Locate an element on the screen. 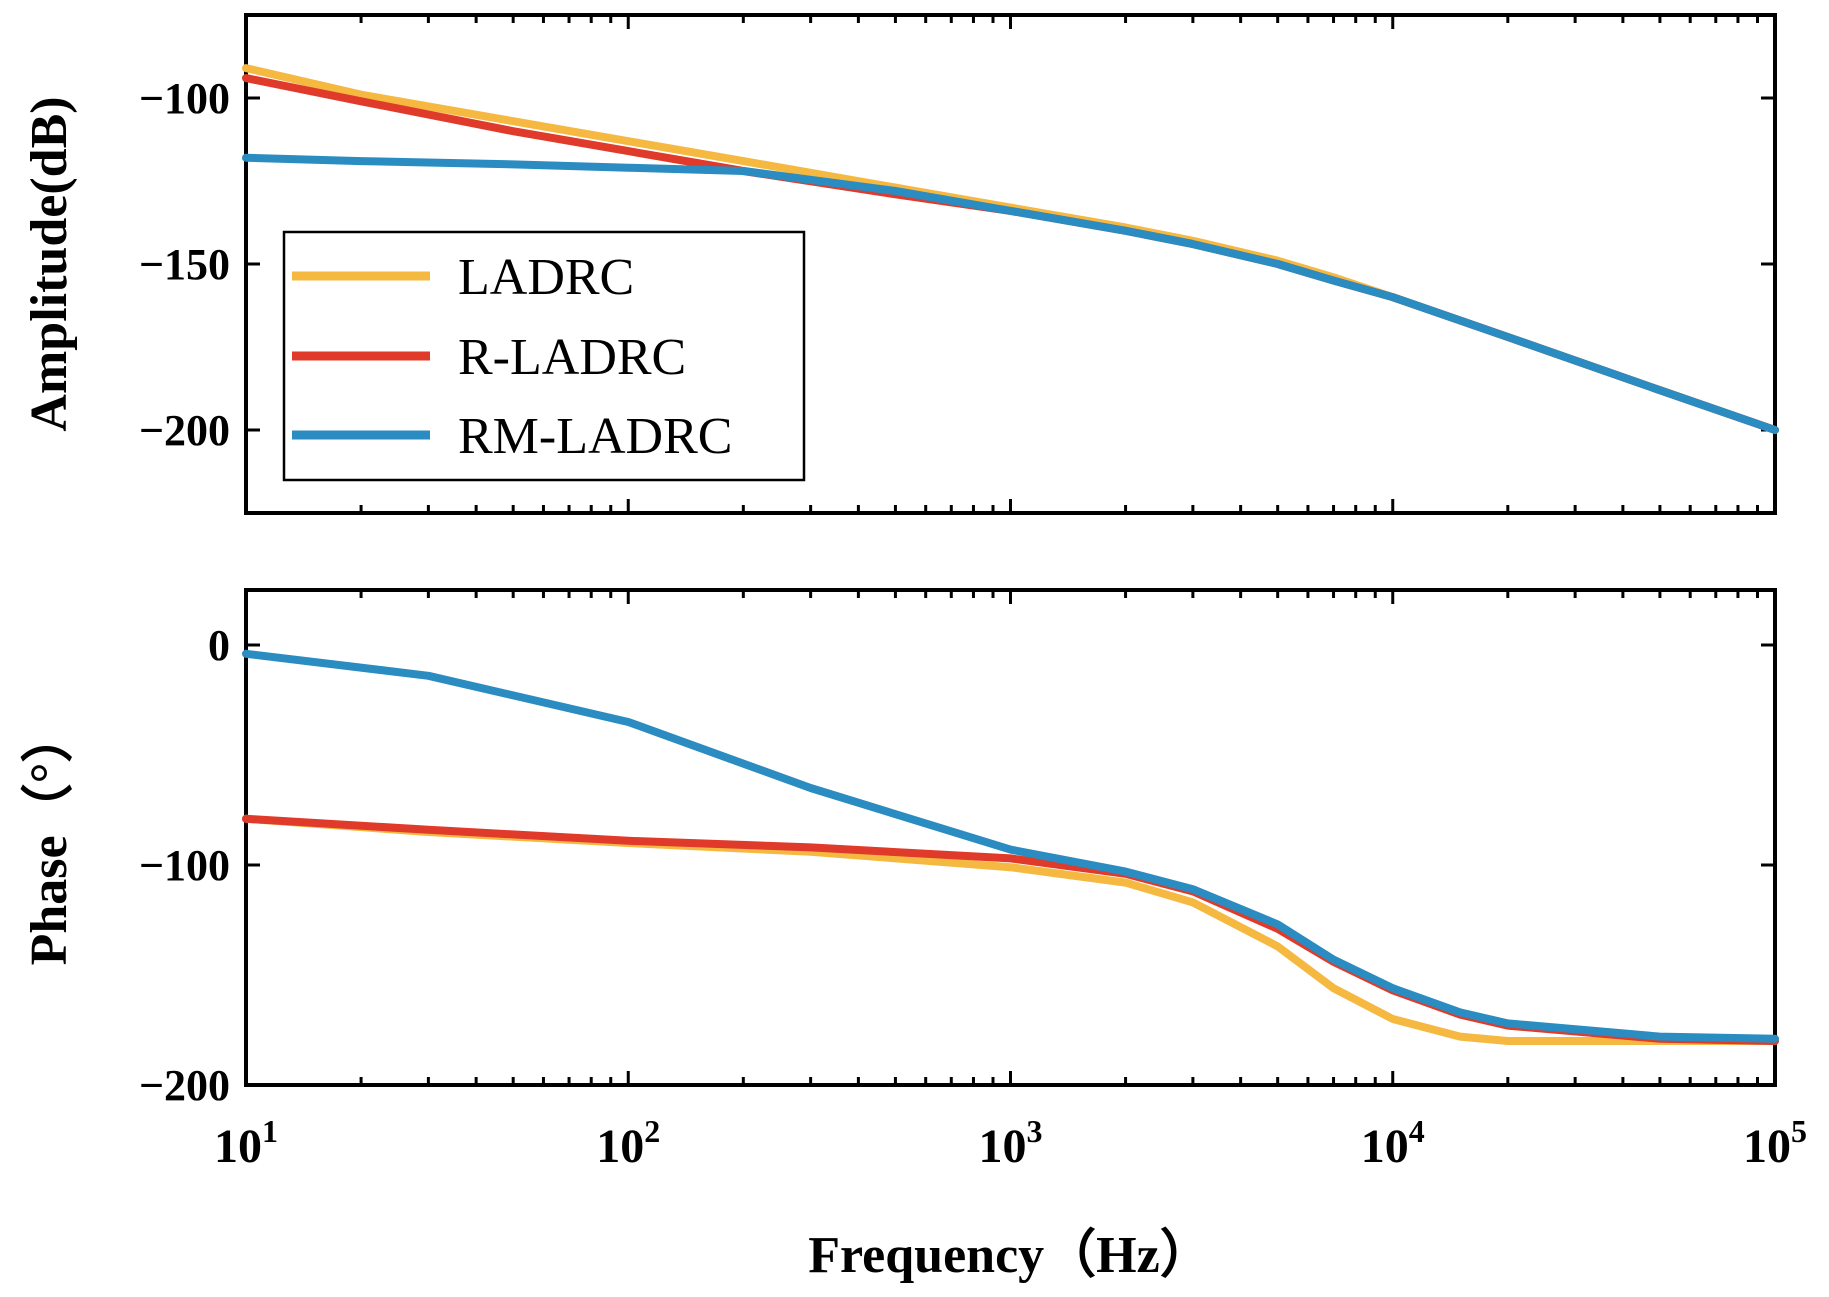  phase-y-tick-label: 0 is located at coordinates (219, 645).